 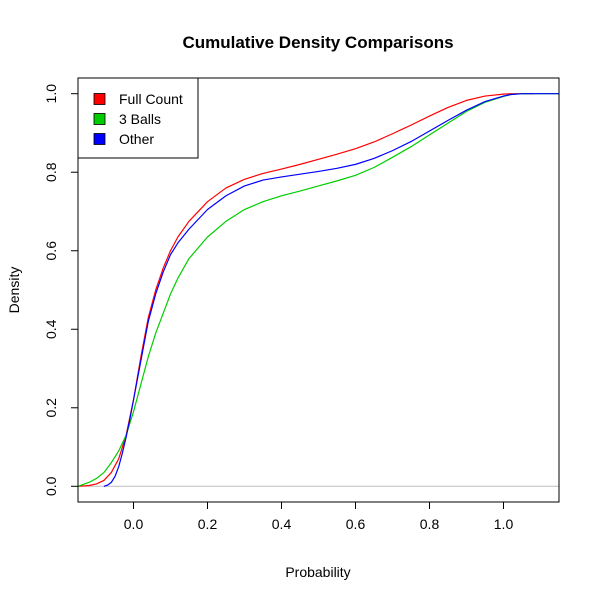 What do you see at coordinates (99, 99) in the screenshot?
I see `legend-swatch-full-count` at bounding box center [99, 99].